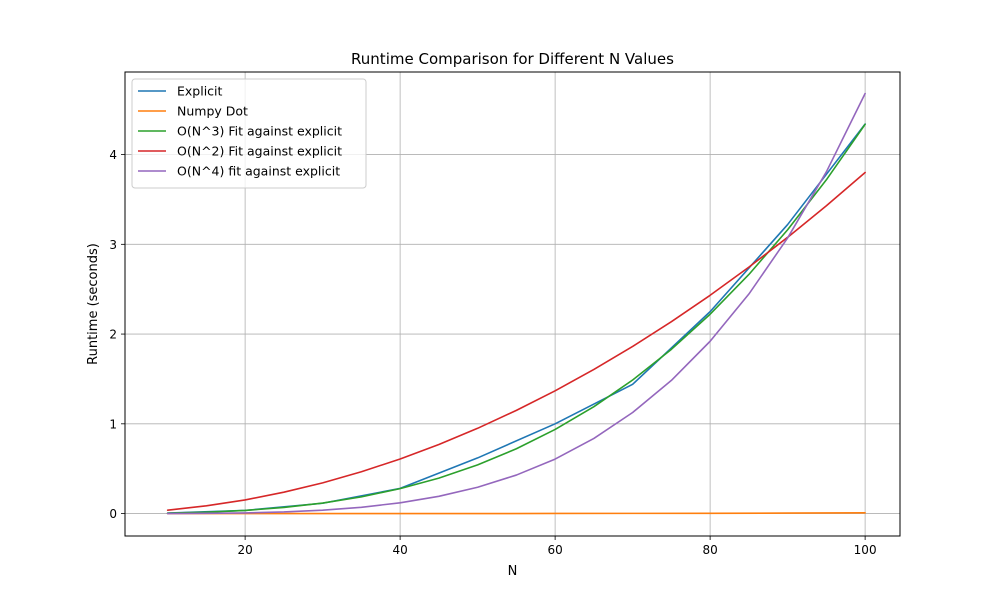 The image size is (1000, 604). What do you see at coordinates (258, 171) in the screenshot?
I see `legend-label-5: O(N^4) fit against explicit` at bounding box center [258, 171].